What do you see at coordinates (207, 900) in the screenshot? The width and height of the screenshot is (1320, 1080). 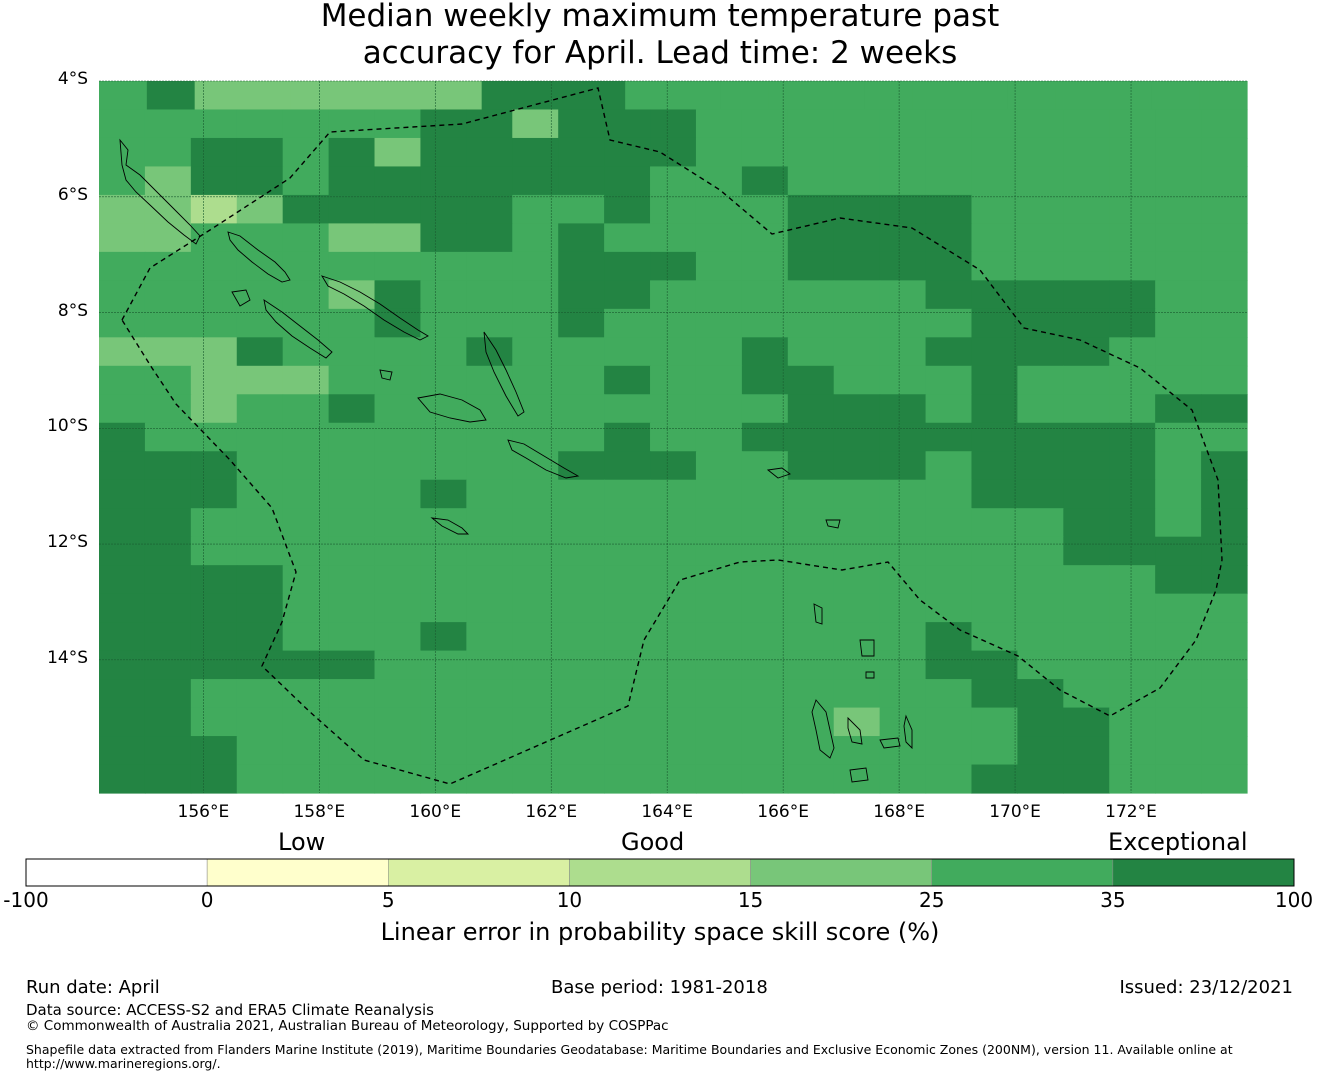 I see `colorbar-tick-label: 0` at bounding box center [207, 900].